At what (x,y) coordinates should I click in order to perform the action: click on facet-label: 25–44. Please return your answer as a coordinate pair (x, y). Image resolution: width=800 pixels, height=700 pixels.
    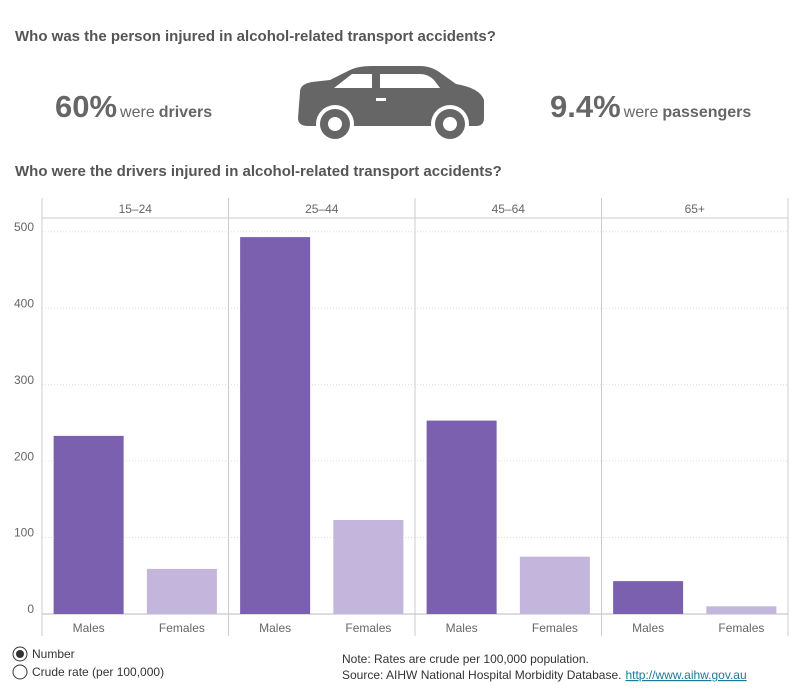
    Looking at the image, I should click on (322, 209).